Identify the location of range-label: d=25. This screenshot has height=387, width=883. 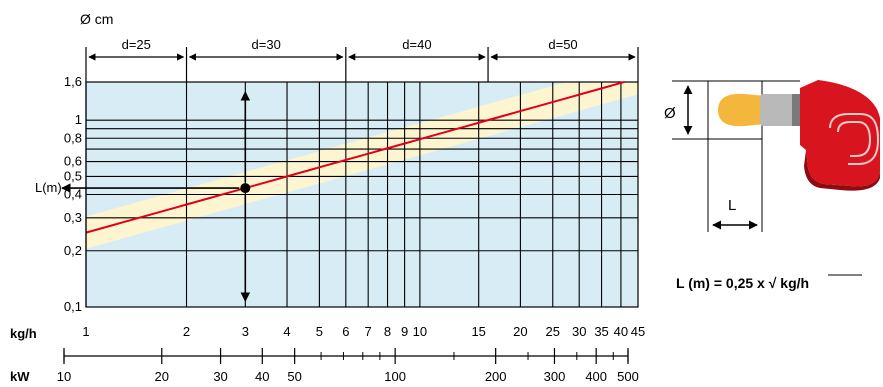
(136, 44).